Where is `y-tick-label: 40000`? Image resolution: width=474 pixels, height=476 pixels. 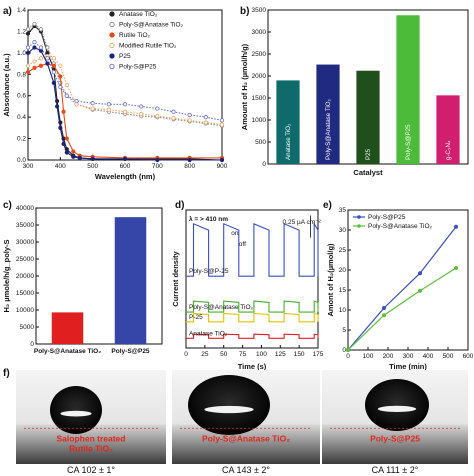
y-tick-label: 40000 is located at coordinates (25, 208).